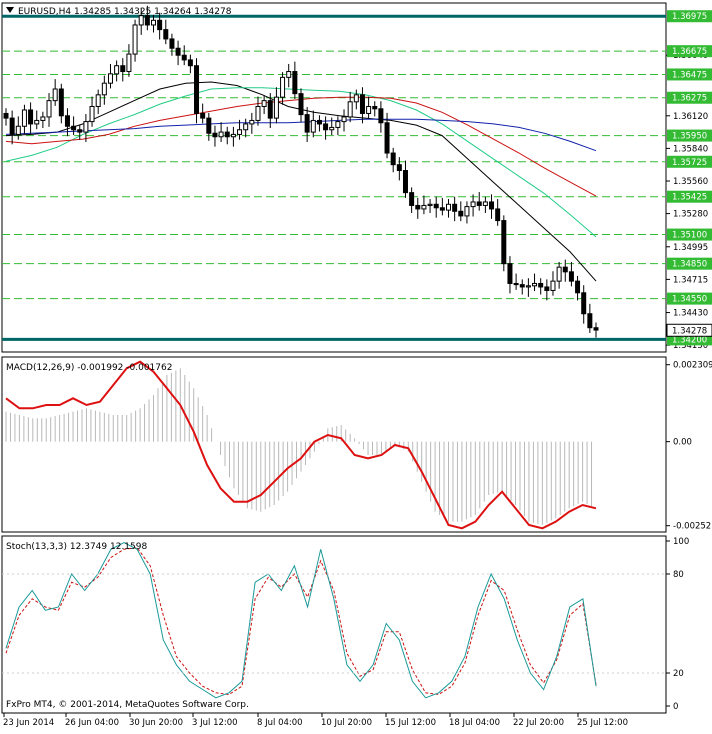 The image size is (712, 734). I want to click on level-tag-label: 1.34550, so click(689, 300).